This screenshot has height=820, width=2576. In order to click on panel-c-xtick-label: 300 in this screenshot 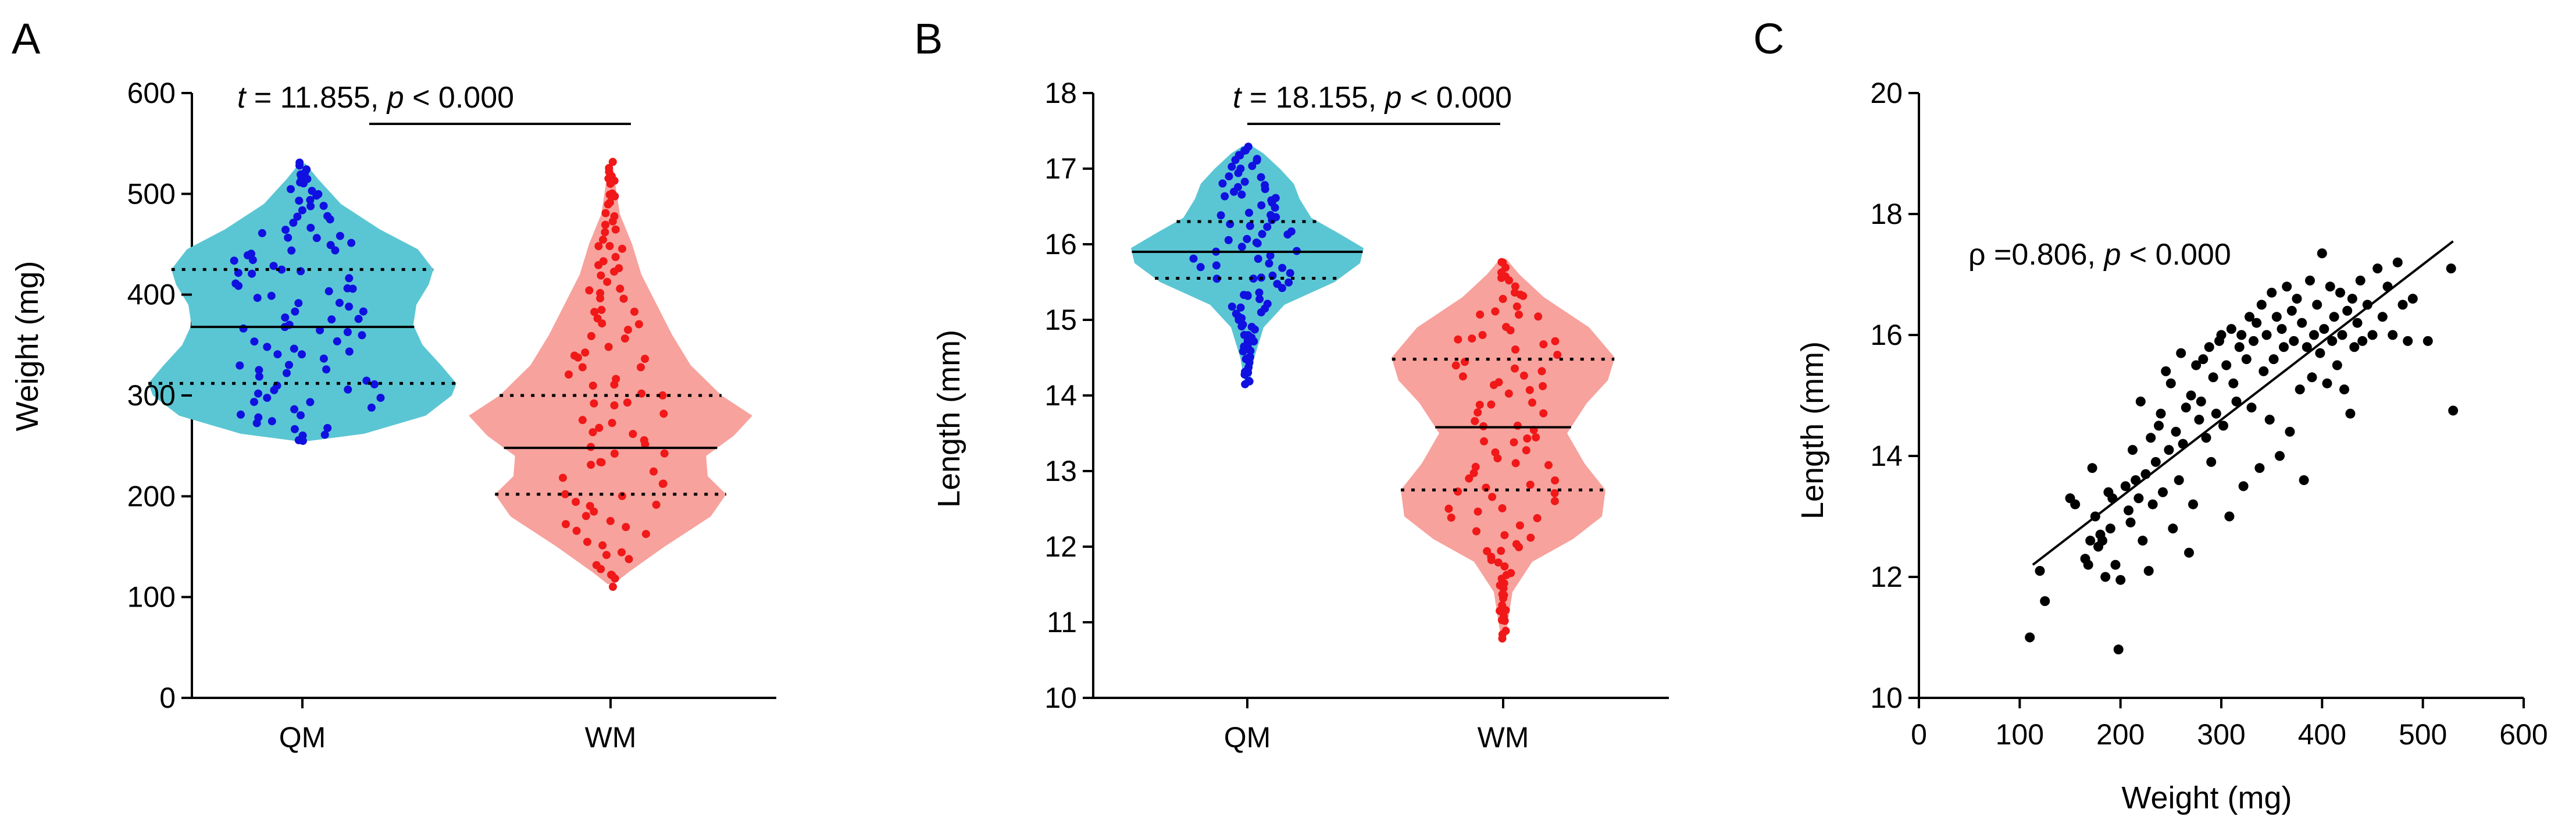, I will do `click(2221, 734)`.